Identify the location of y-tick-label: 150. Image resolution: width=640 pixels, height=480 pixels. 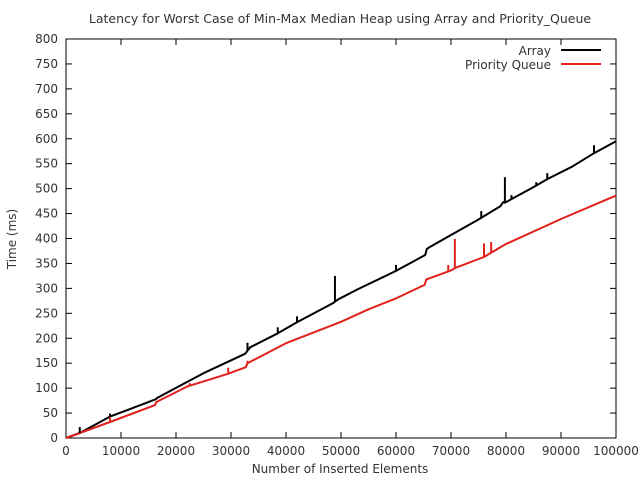
(46, 363).